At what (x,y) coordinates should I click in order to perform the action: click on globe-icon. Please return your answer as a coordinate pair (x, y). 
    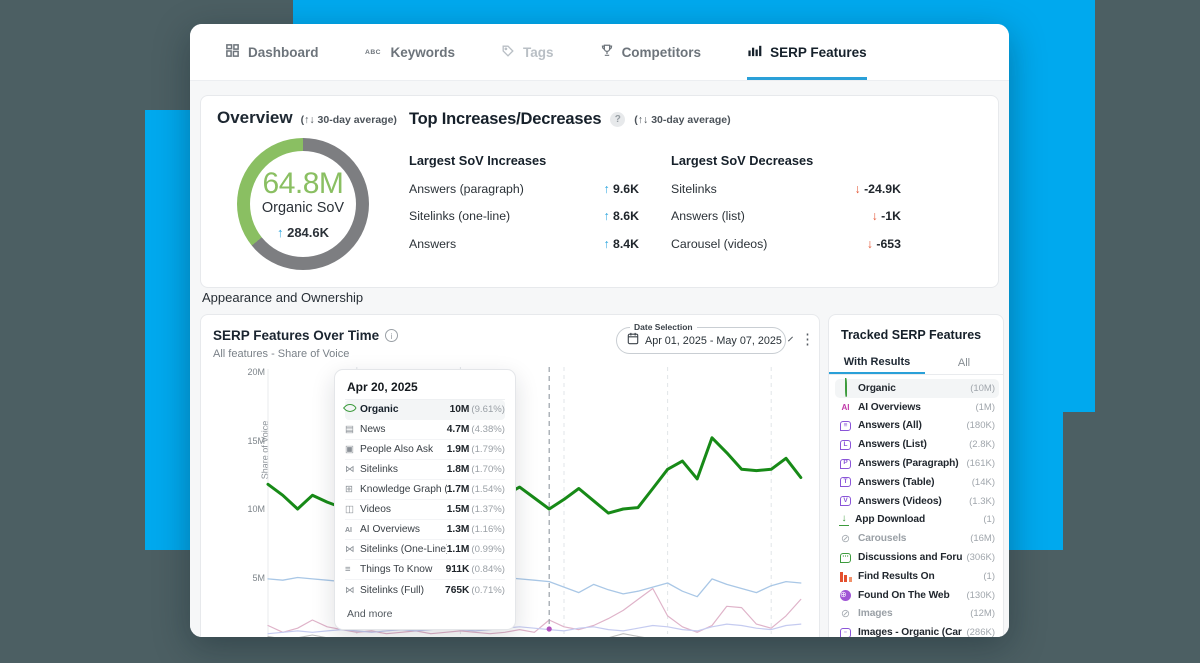
    Looking at the image, I should click on (845, 595).